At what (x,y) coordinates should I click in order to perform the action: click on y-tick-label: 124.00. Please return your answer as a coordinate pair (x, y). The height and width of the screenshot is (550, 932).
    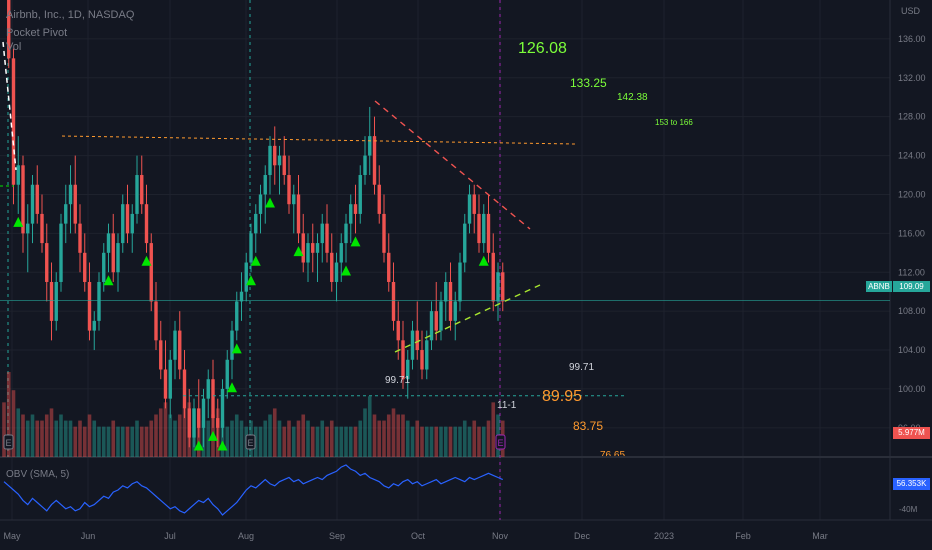
    Looking at the image, I should click on (912, 156).